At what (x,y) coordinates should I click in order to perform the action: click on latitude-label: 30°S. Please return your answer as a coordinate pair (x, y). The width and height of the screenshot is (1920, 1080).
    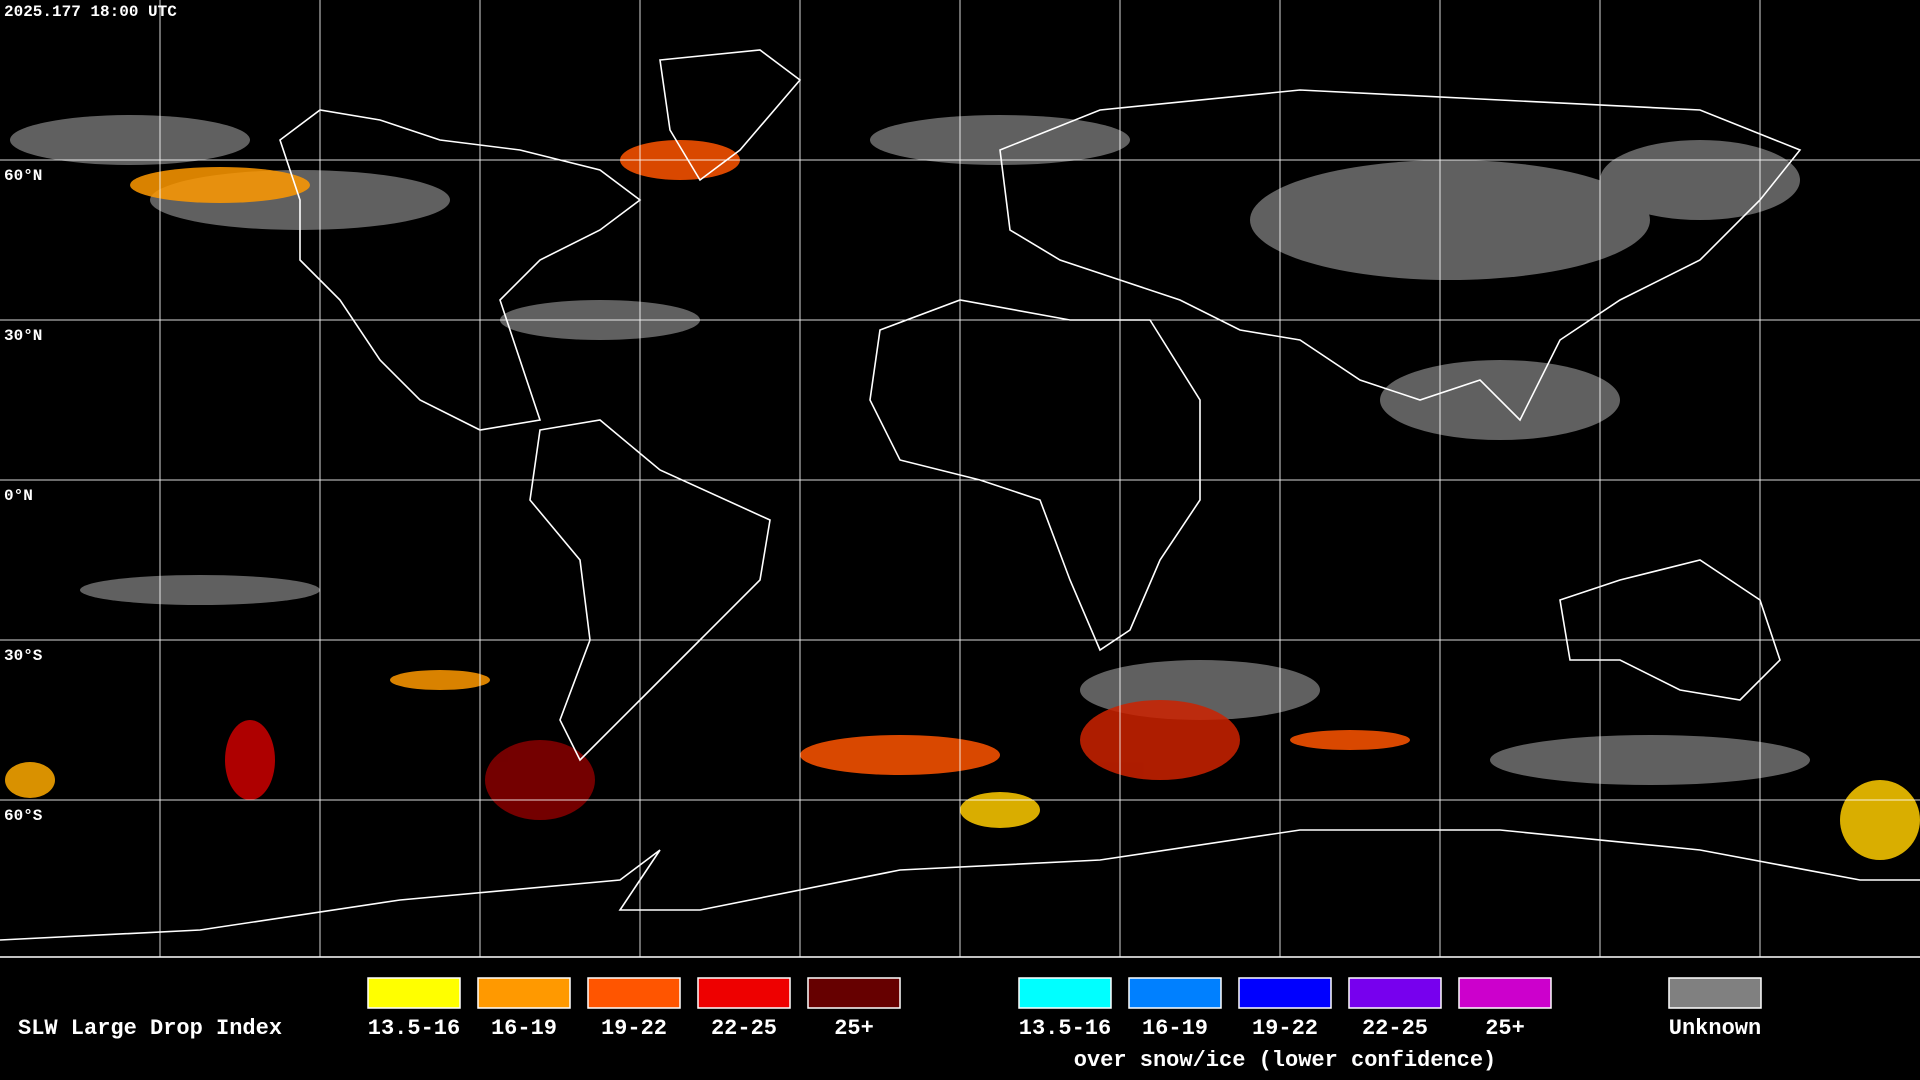
    Looking at the image, I should click on (23, 656).